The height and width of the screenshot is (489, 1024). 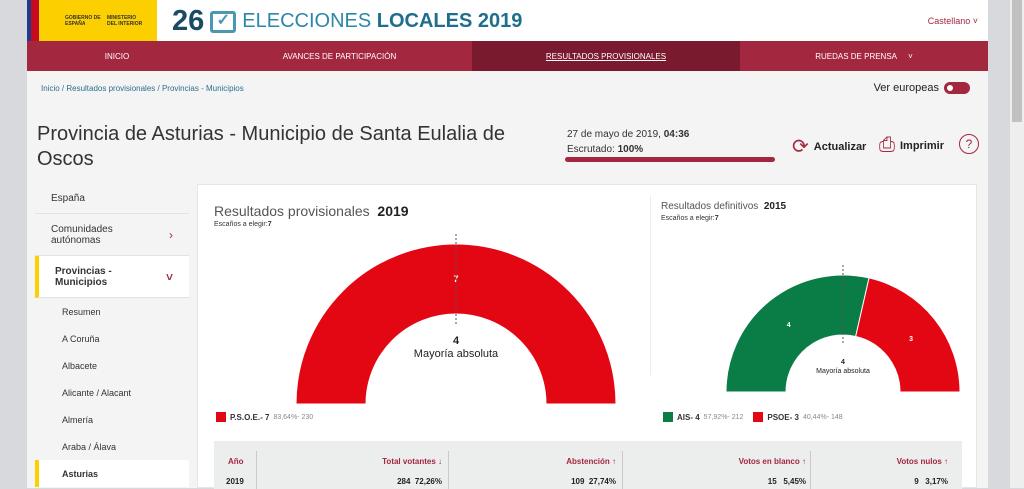 I want to click on col-header-ano: Año, so click(x=236, y=461).